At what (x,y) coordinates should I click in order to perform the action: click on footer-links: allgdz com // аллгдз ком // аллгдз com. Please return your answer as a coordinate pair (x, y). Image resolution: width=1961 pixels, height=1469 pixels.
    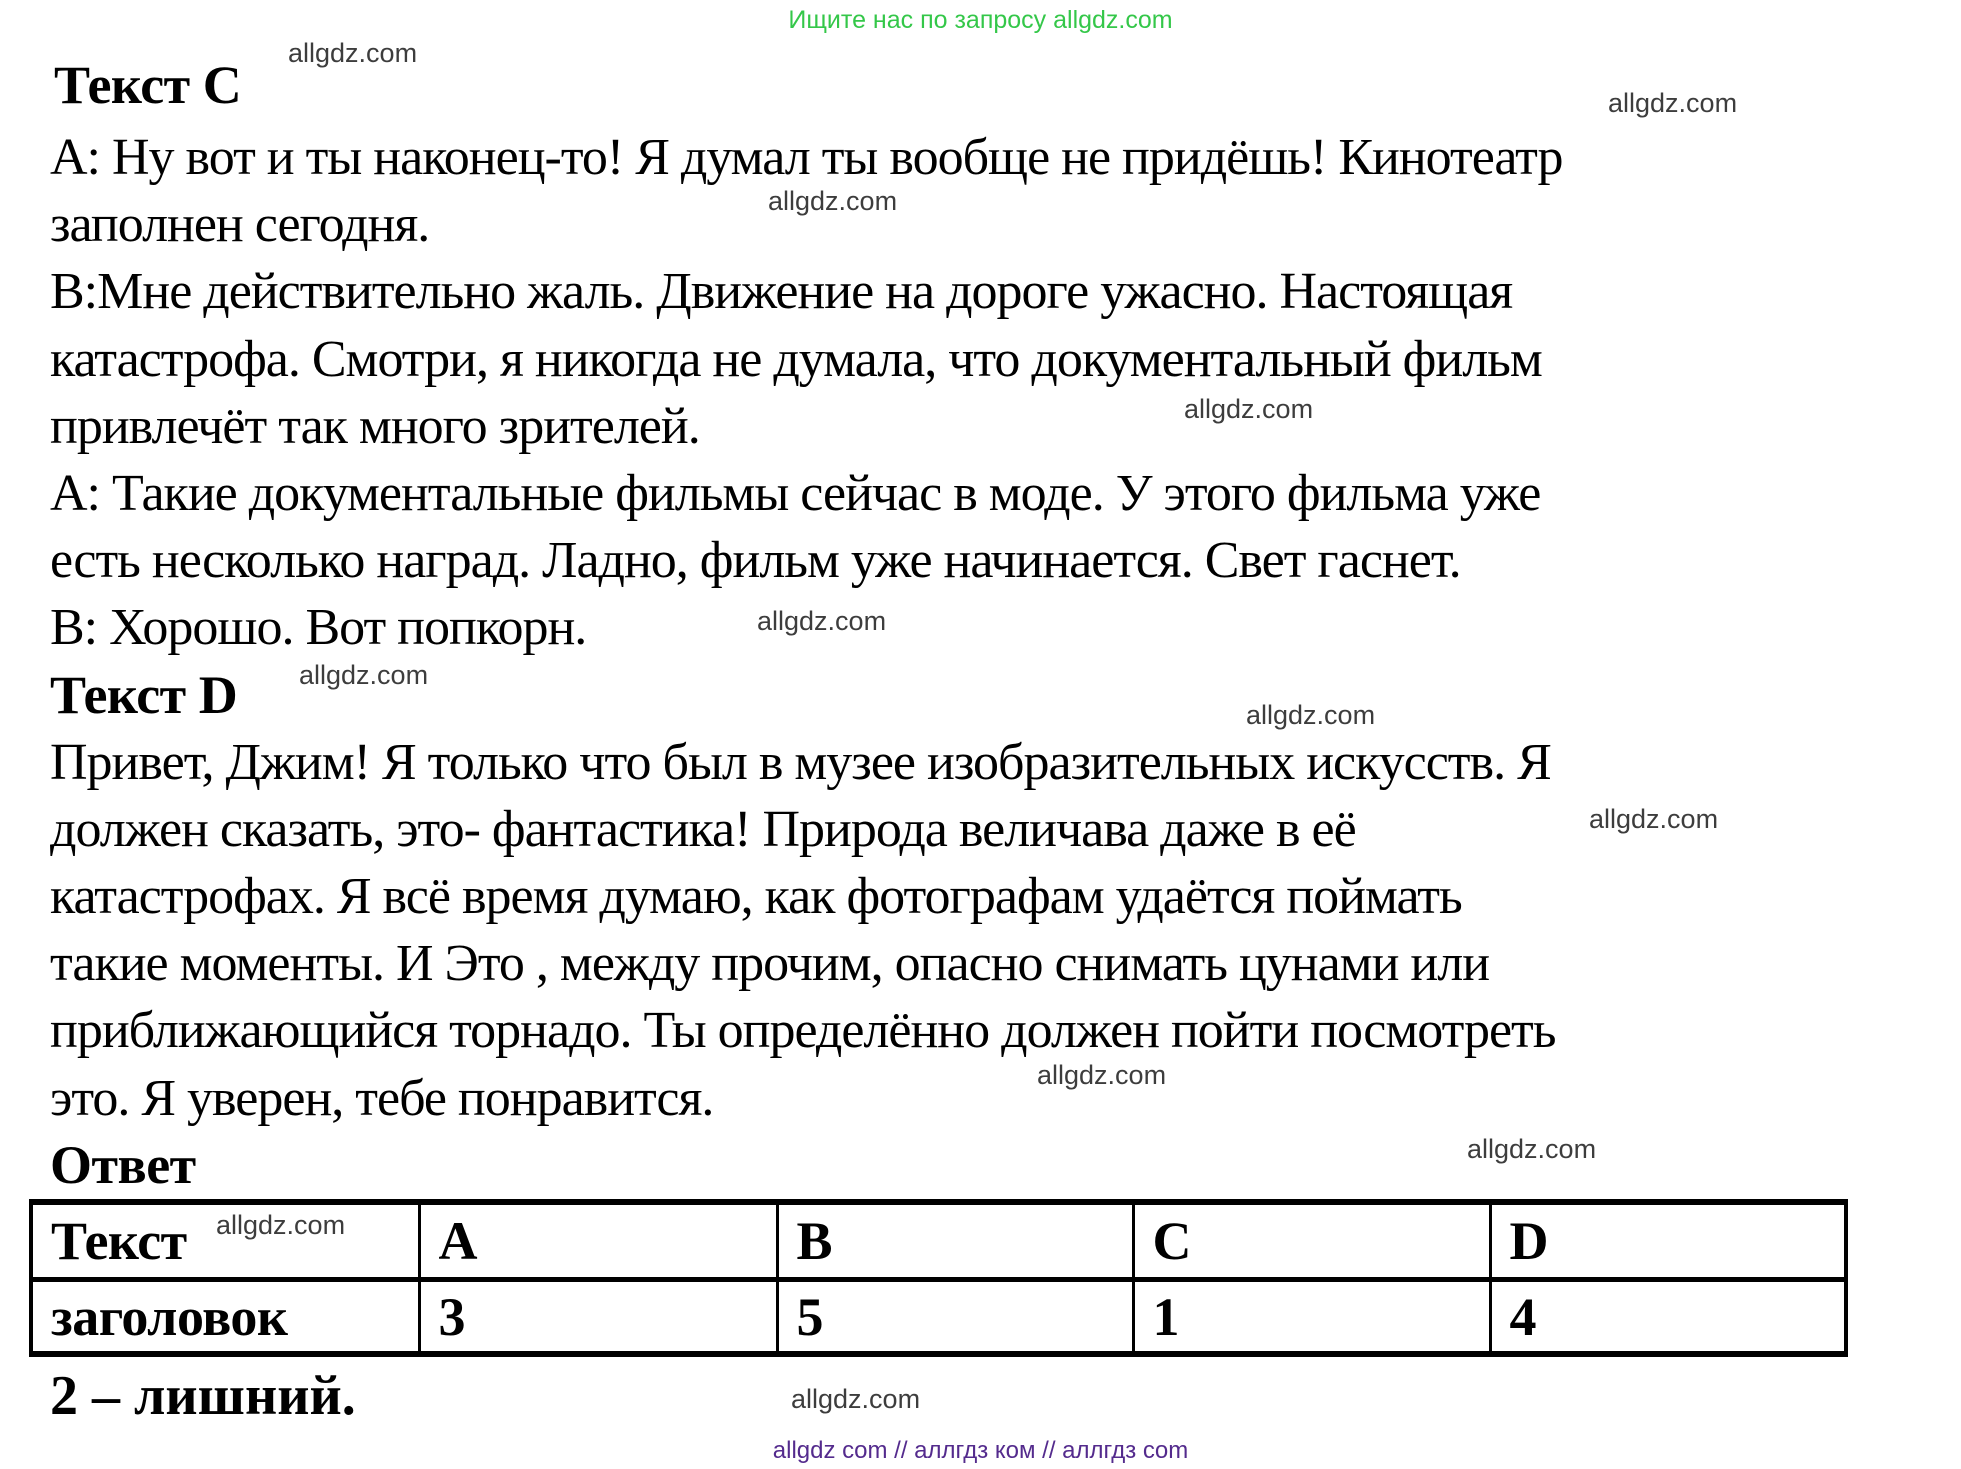
    Looking at the image, I should click on (980, 1450).